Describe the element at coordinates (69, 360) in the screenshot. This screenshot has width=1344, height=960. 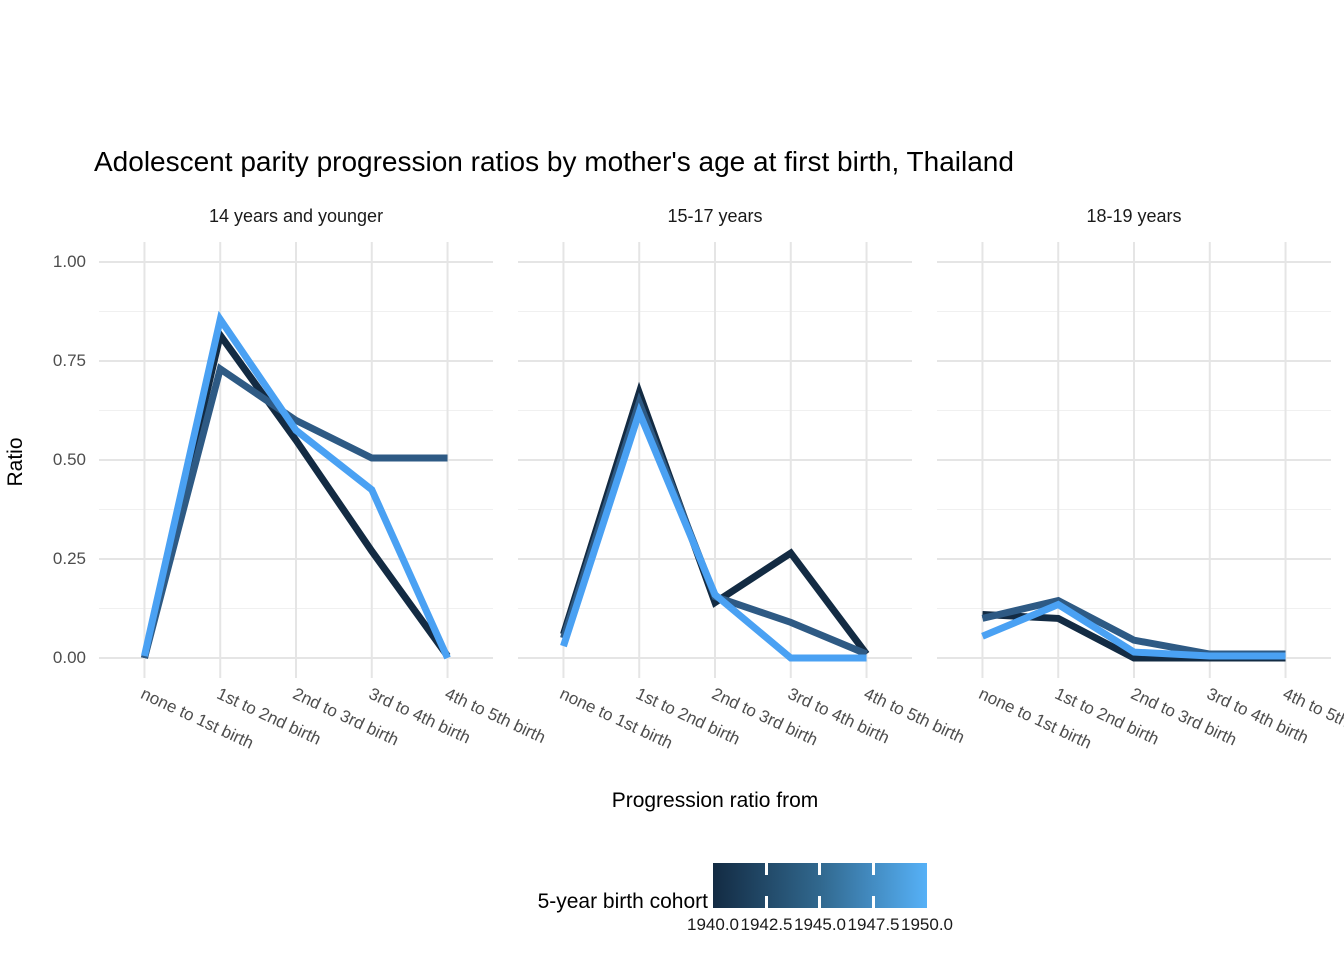
I see `y-tick-label: 0.75` at that location.